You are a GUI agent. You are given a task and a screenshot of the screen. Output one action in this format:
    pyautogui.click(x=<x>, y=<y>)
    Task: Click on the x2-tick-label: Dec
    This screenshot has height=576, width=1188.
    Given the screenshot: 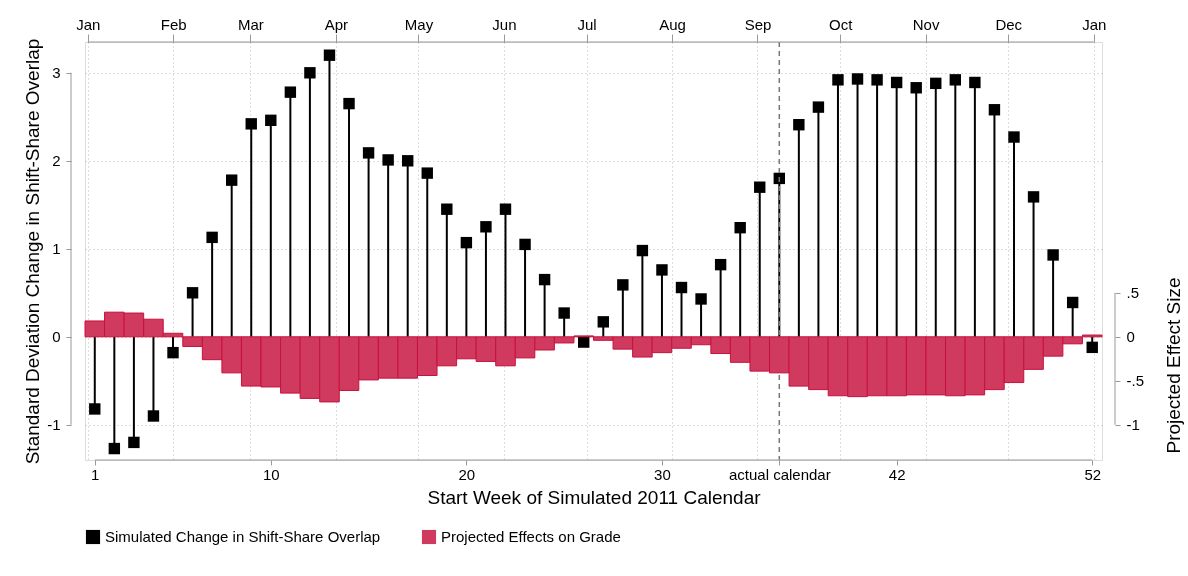 What is the action you would take?
    pyautogui.click(x=1009, y=24)
    